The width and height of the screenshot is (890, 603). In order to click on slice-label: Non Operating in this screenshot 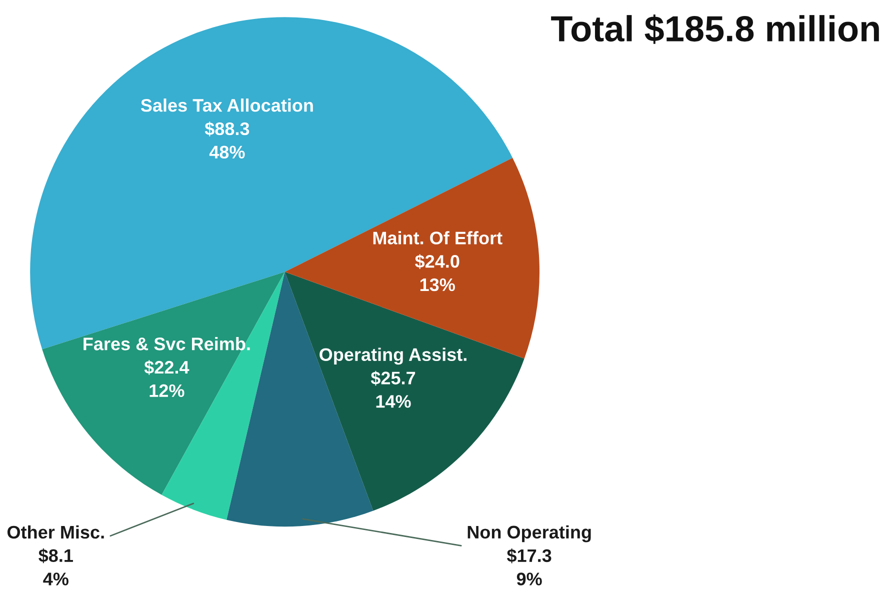, I will do `click(529, 533)`.